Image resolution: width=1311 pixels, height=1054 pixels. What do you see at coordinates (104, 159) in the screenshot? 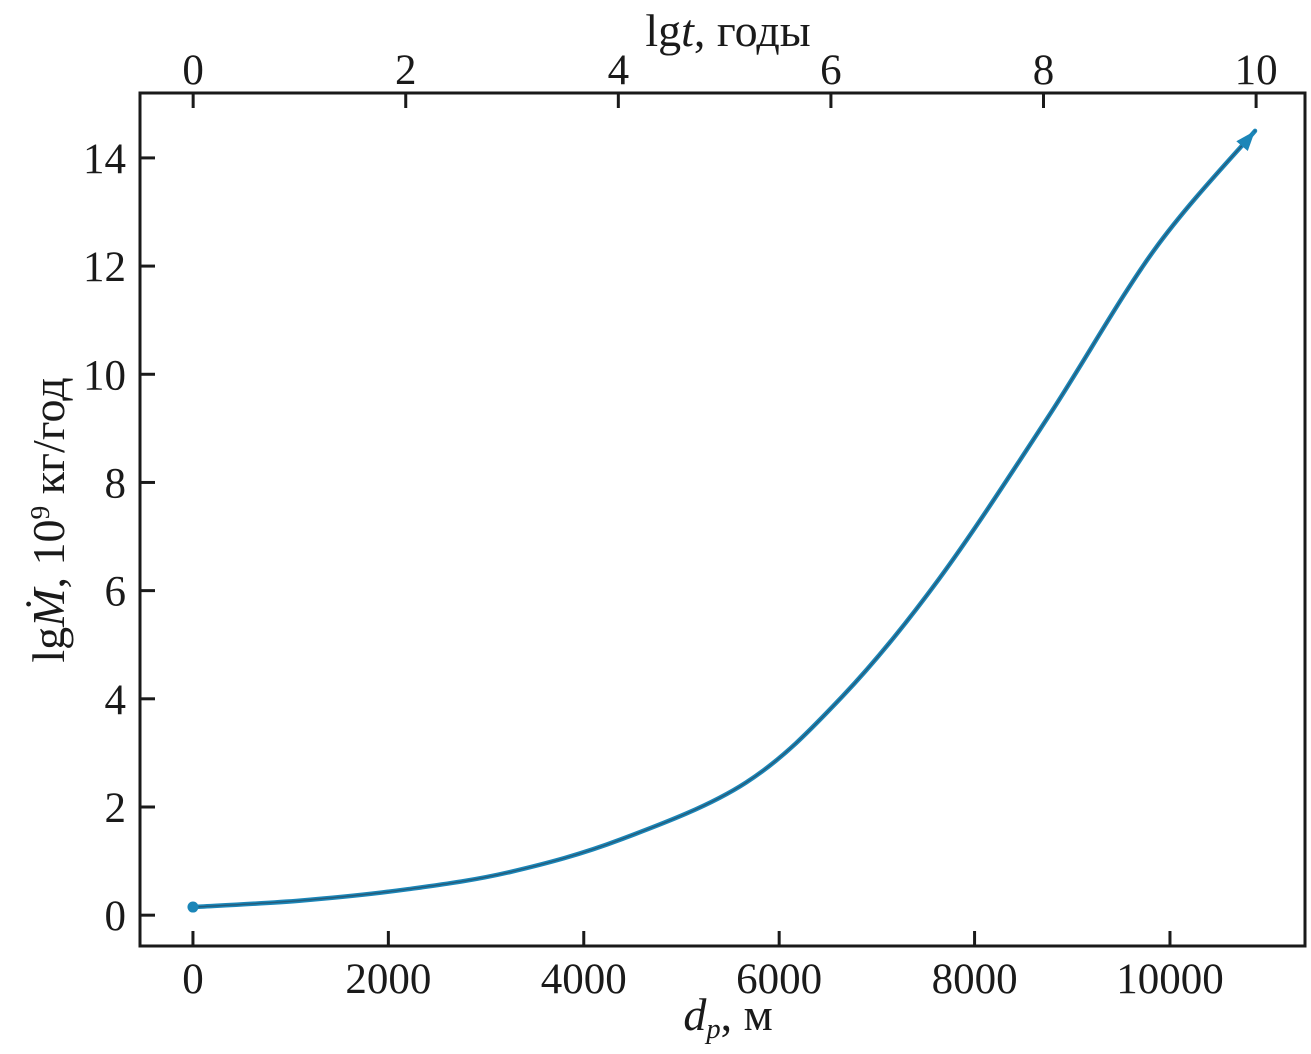
I see `left-tick-label: 14` at bounding box center [104, 159].